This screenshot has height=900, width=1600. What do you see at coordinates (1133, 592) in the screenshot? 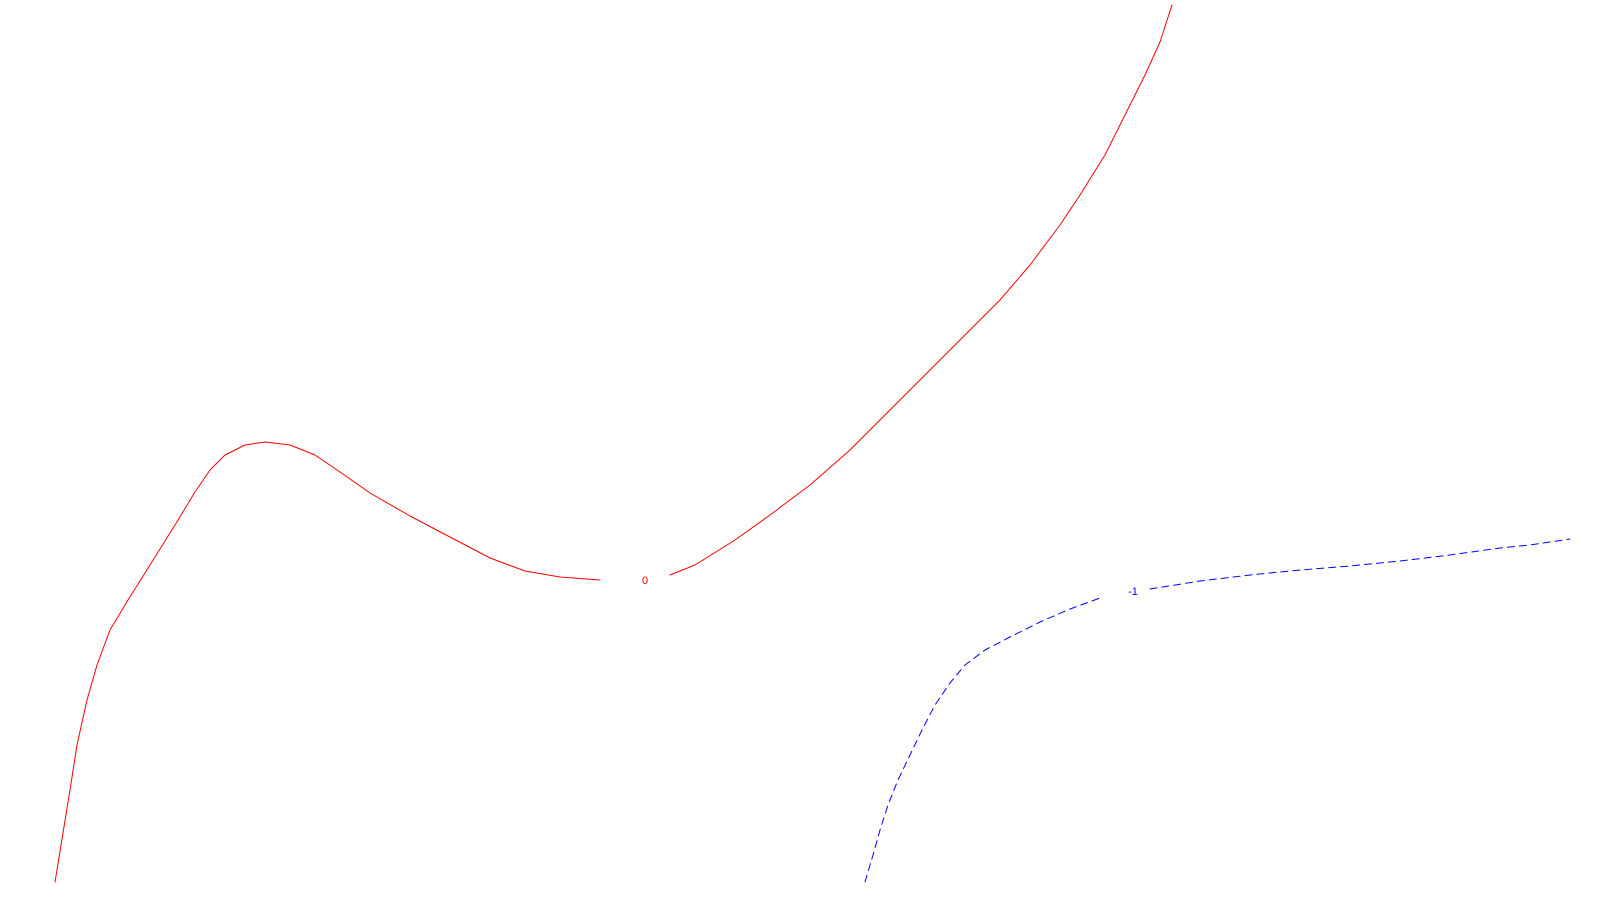
I see `contour-label-level--1: -1` at bounding box center [1133, 592].